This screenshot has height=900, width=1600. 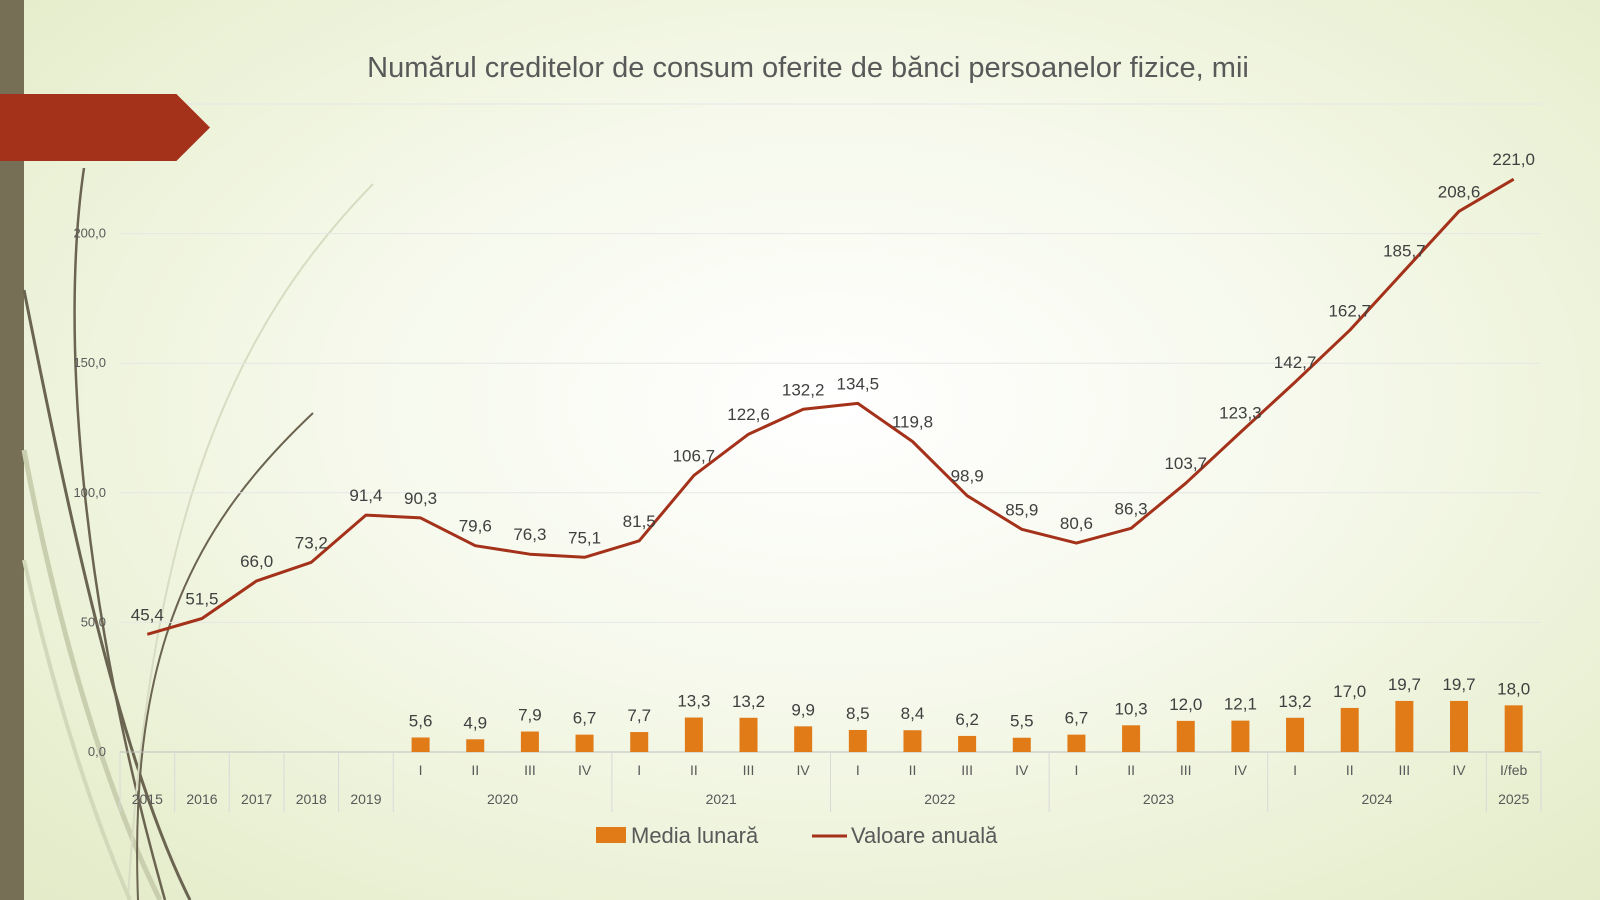 What do you see at coordinates (311, 542) in the screenshot?
I see `line-data-label: 73,2` at bounding box center [311, 542].